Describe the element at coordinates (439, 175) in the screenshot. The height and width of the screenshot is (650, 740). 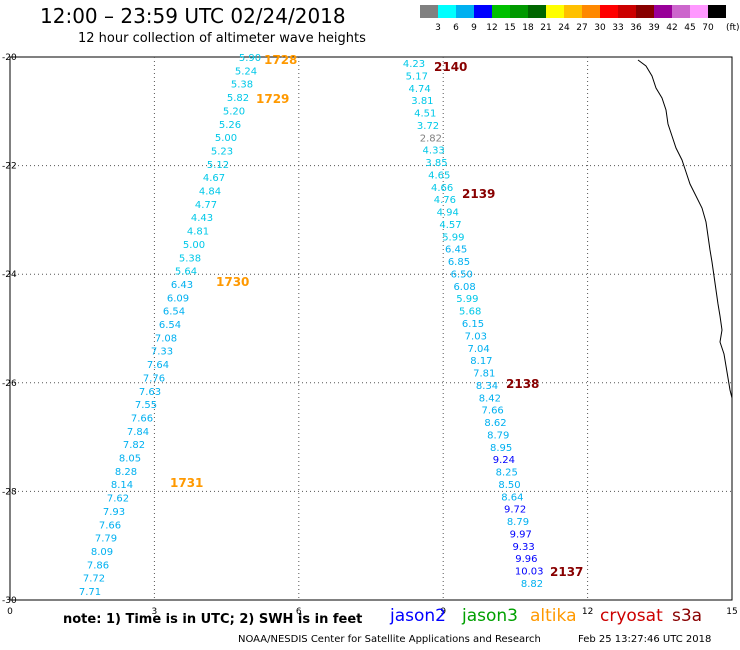
I see `wave-height-value: 4.65` at that location.